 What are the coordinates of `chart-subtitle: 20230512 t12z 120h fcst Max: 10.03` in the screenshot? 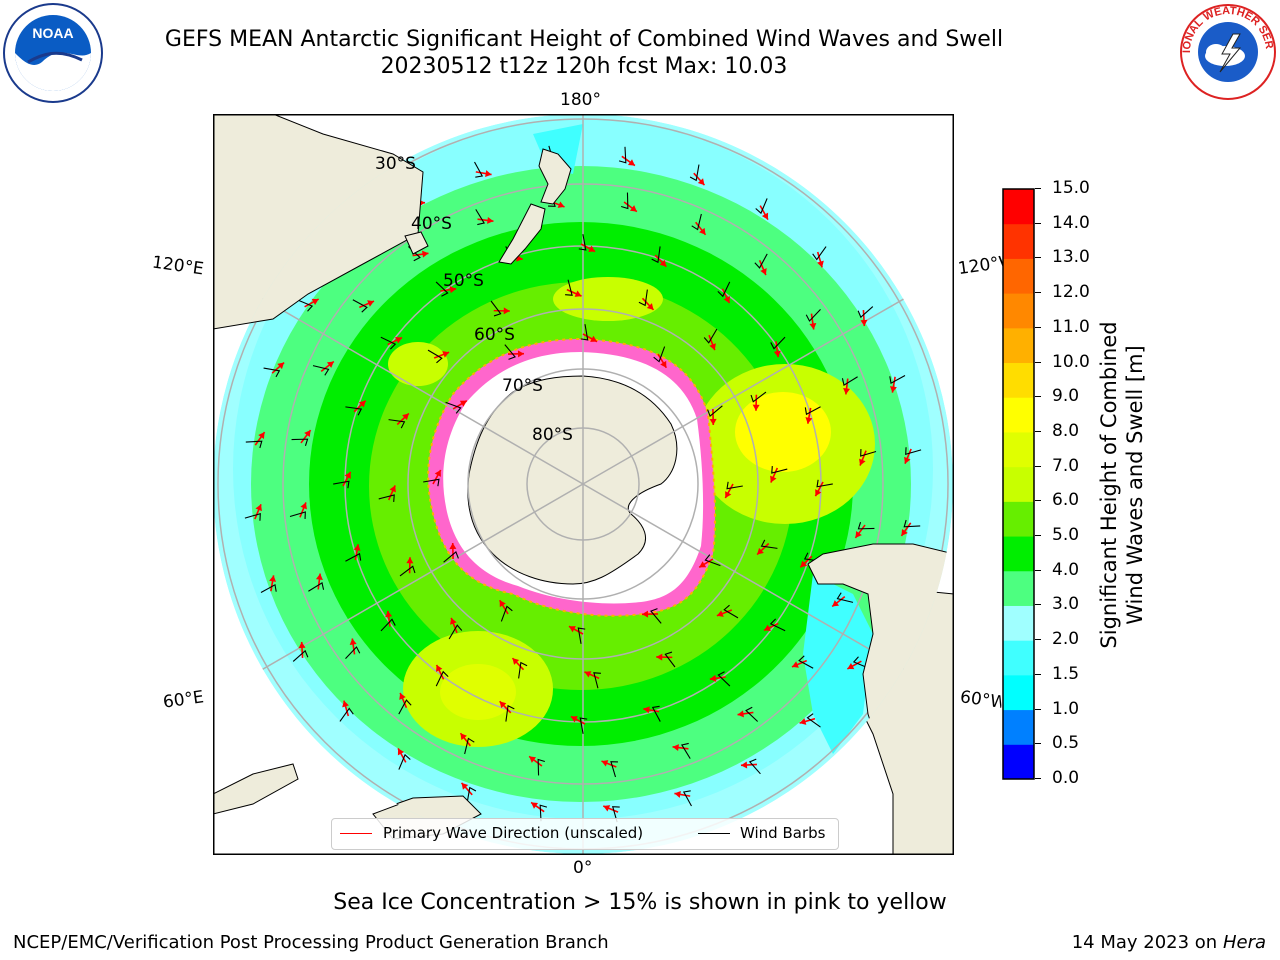 It's located at (584, 66).